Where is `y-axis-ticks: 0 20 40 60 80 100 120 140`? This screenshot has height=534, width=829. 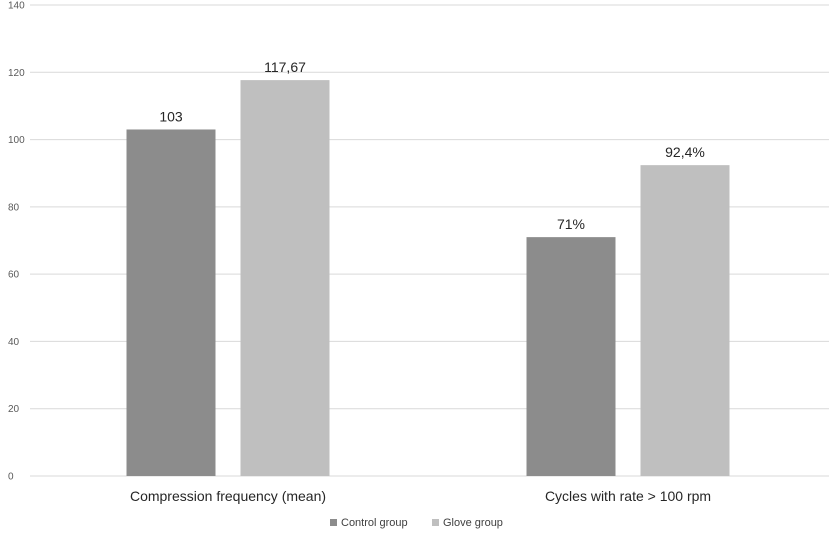
y-axis-ticks: 0 20 40 60 80 100 120 140 is located at coordinates (16, 242).